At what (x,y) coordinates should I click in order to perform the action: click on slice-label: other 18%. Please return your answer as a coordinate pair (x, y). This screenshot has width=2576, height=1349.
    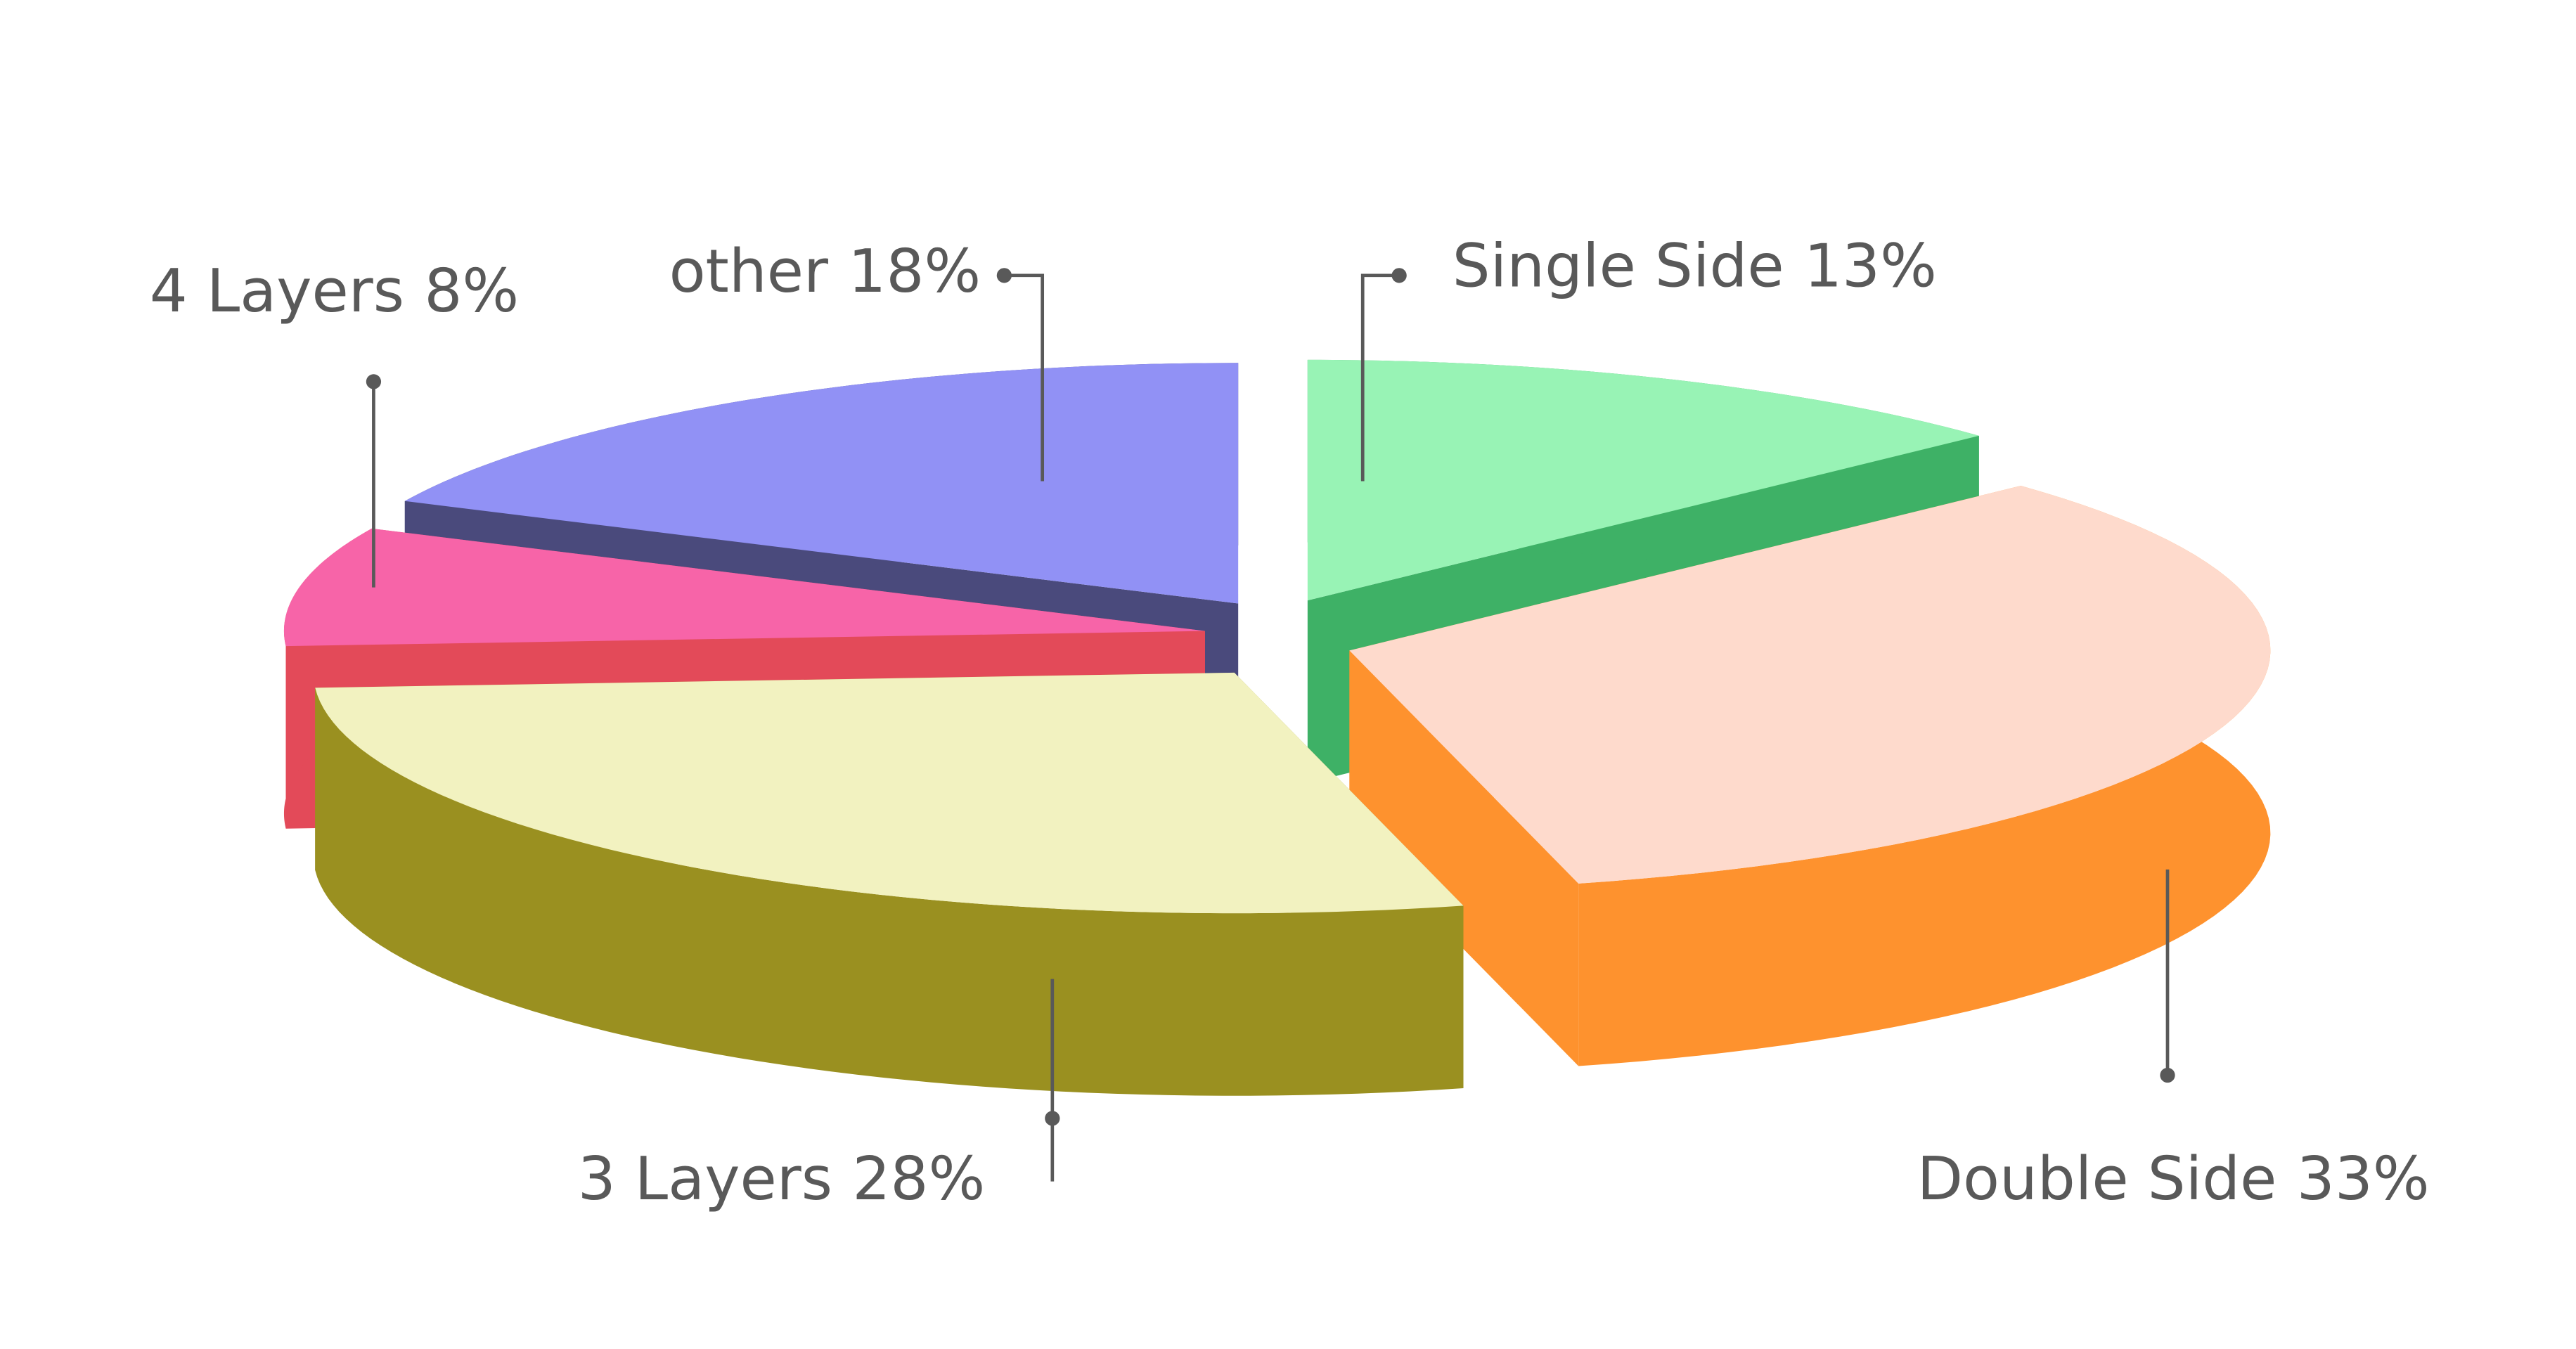
    Looking at the image, I should click on (825, 271).